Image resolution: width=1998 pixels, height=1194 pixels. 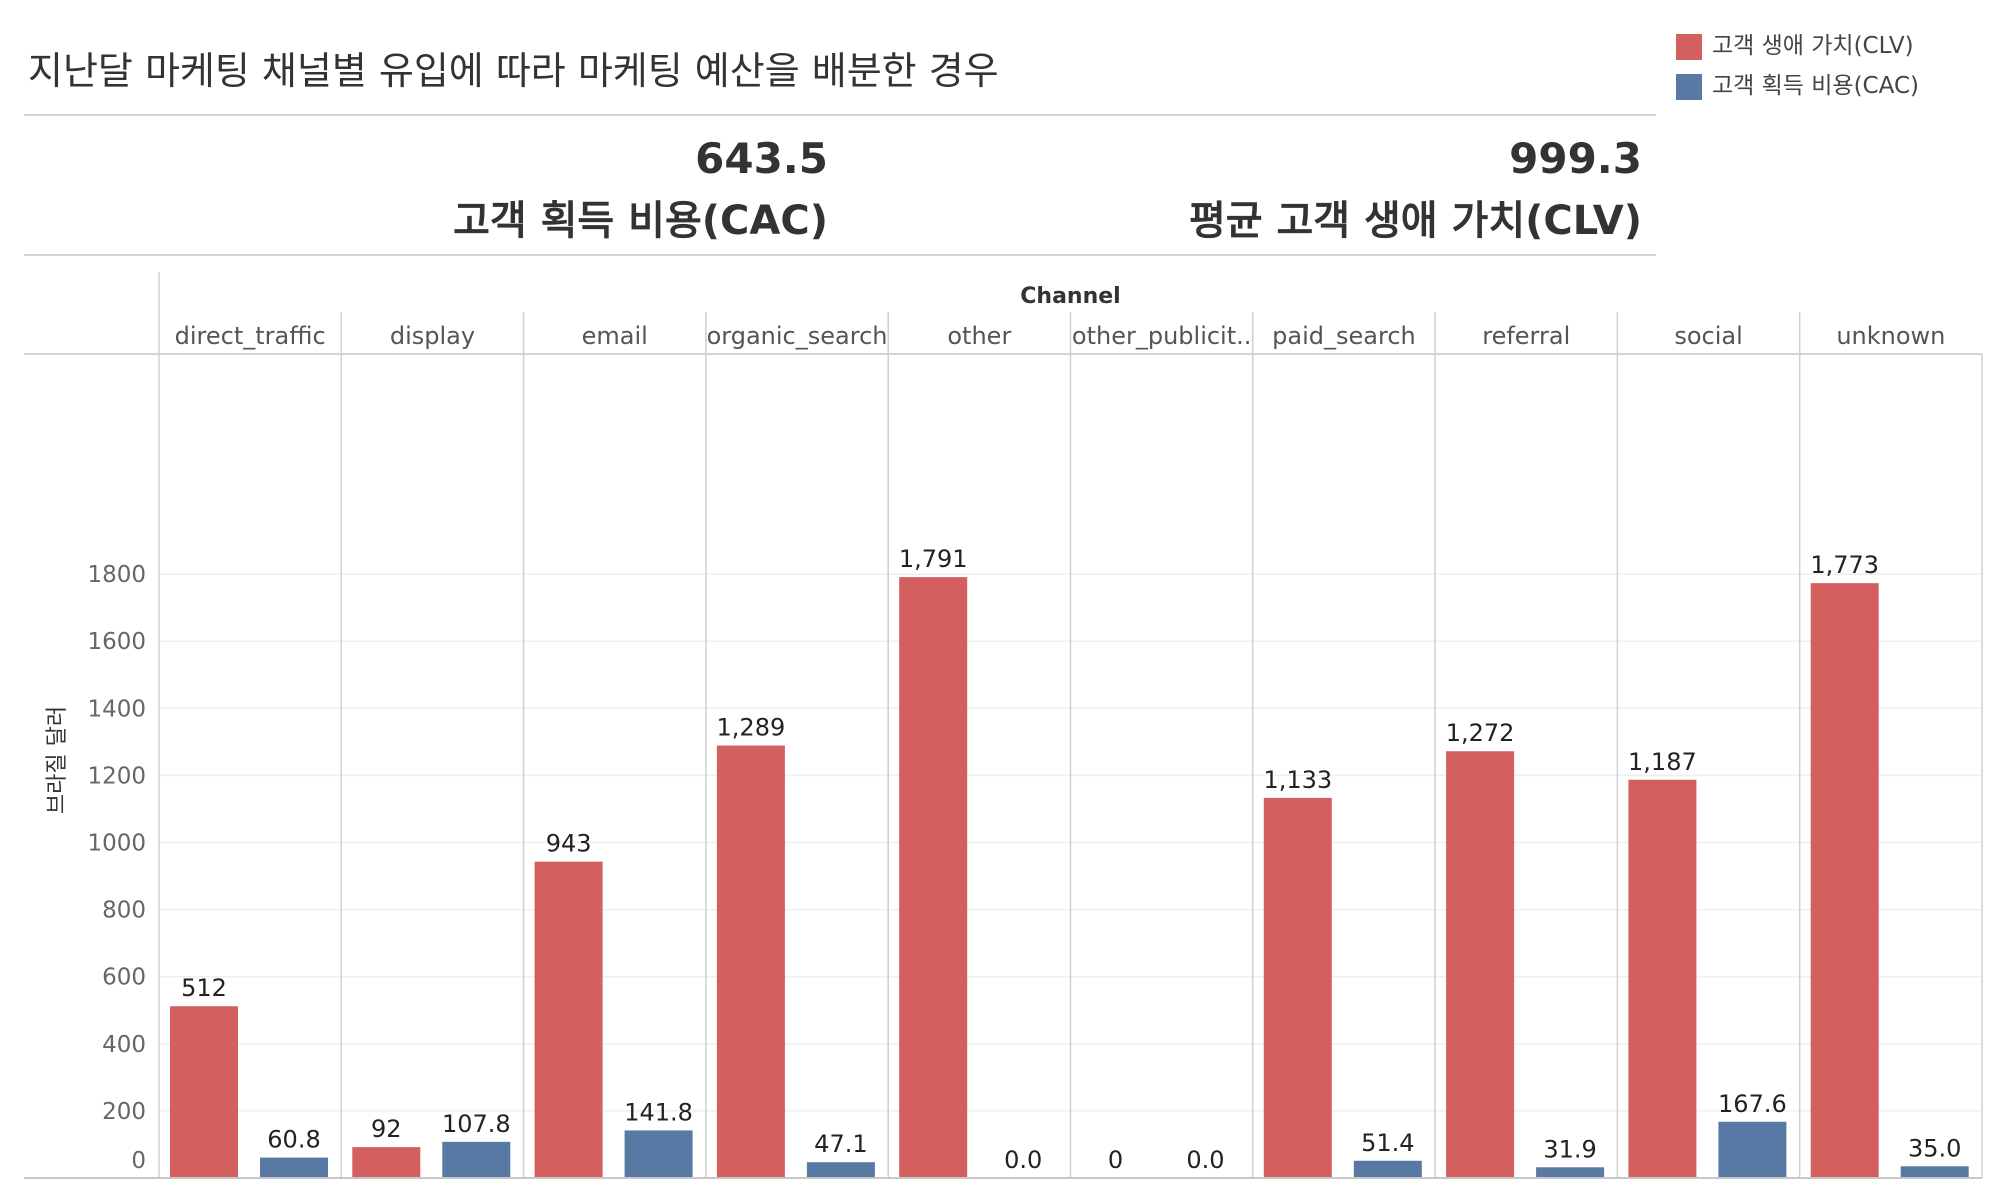 What do you see at coordinates (1934, 1148) in the screenshot?
I see `data-label: 35.0` at bounding box center [1934, 1148].